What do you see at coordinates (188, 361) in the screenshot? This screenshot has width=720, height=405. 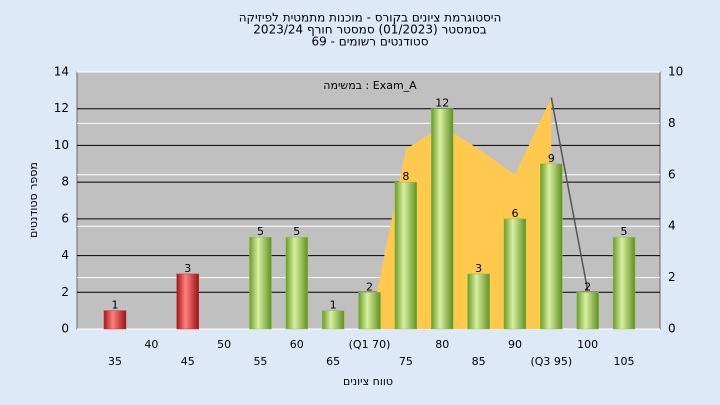 I see `x-tick-label: 45` at bounding box center [188, 361].